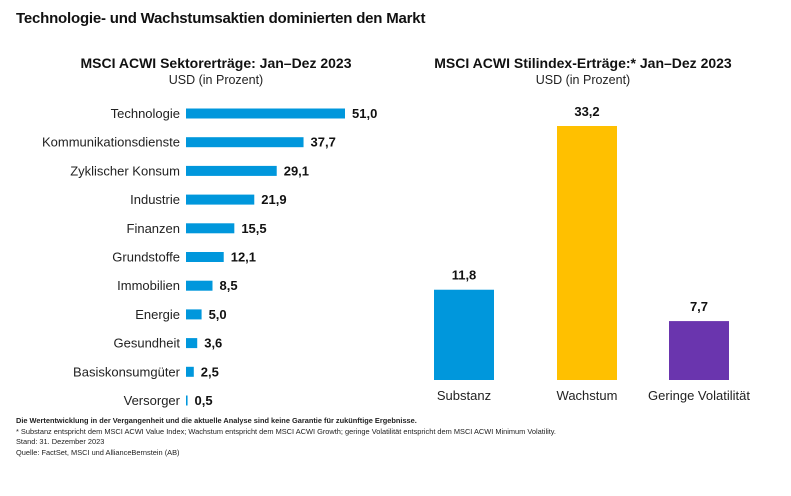 Image resolution: width=791 pixels, height=496 pixels. Describe the element at coordinates (153, 228) in the screenshot. I see `sector-category-label: Finanzen` at that location.